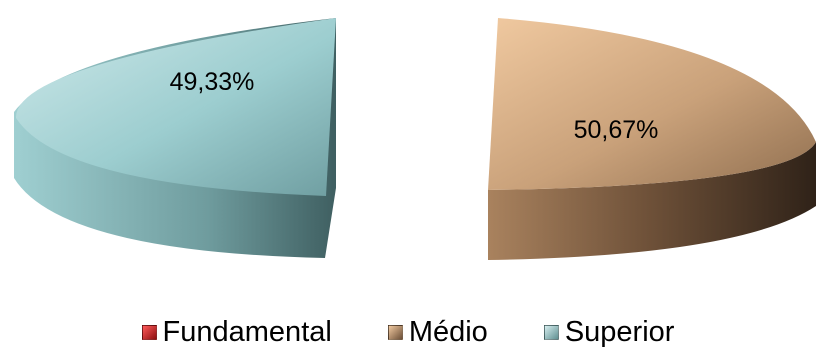 The image size is (816, 352). What do you see at coordinates (551, 332) in the screenshot?
I see `legend-swatch-superior` at bounding box center [551, 332].